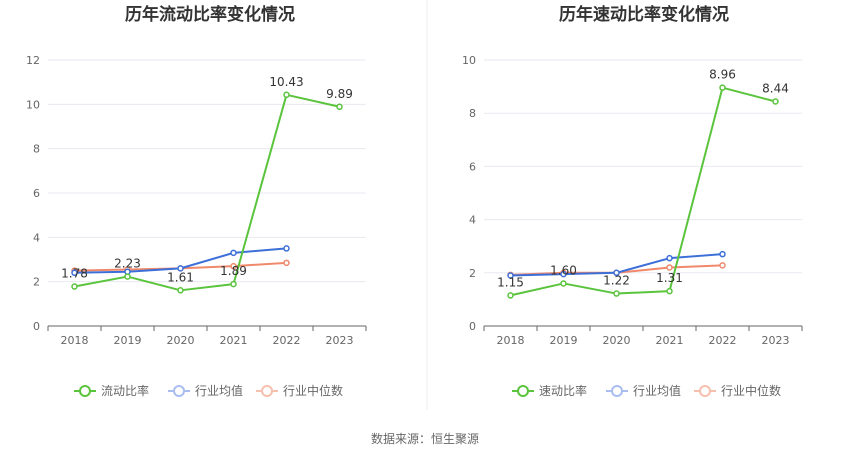 This screenshot has width=850, height=463. I want to click on data-label: 1.22, so click(616, 281).